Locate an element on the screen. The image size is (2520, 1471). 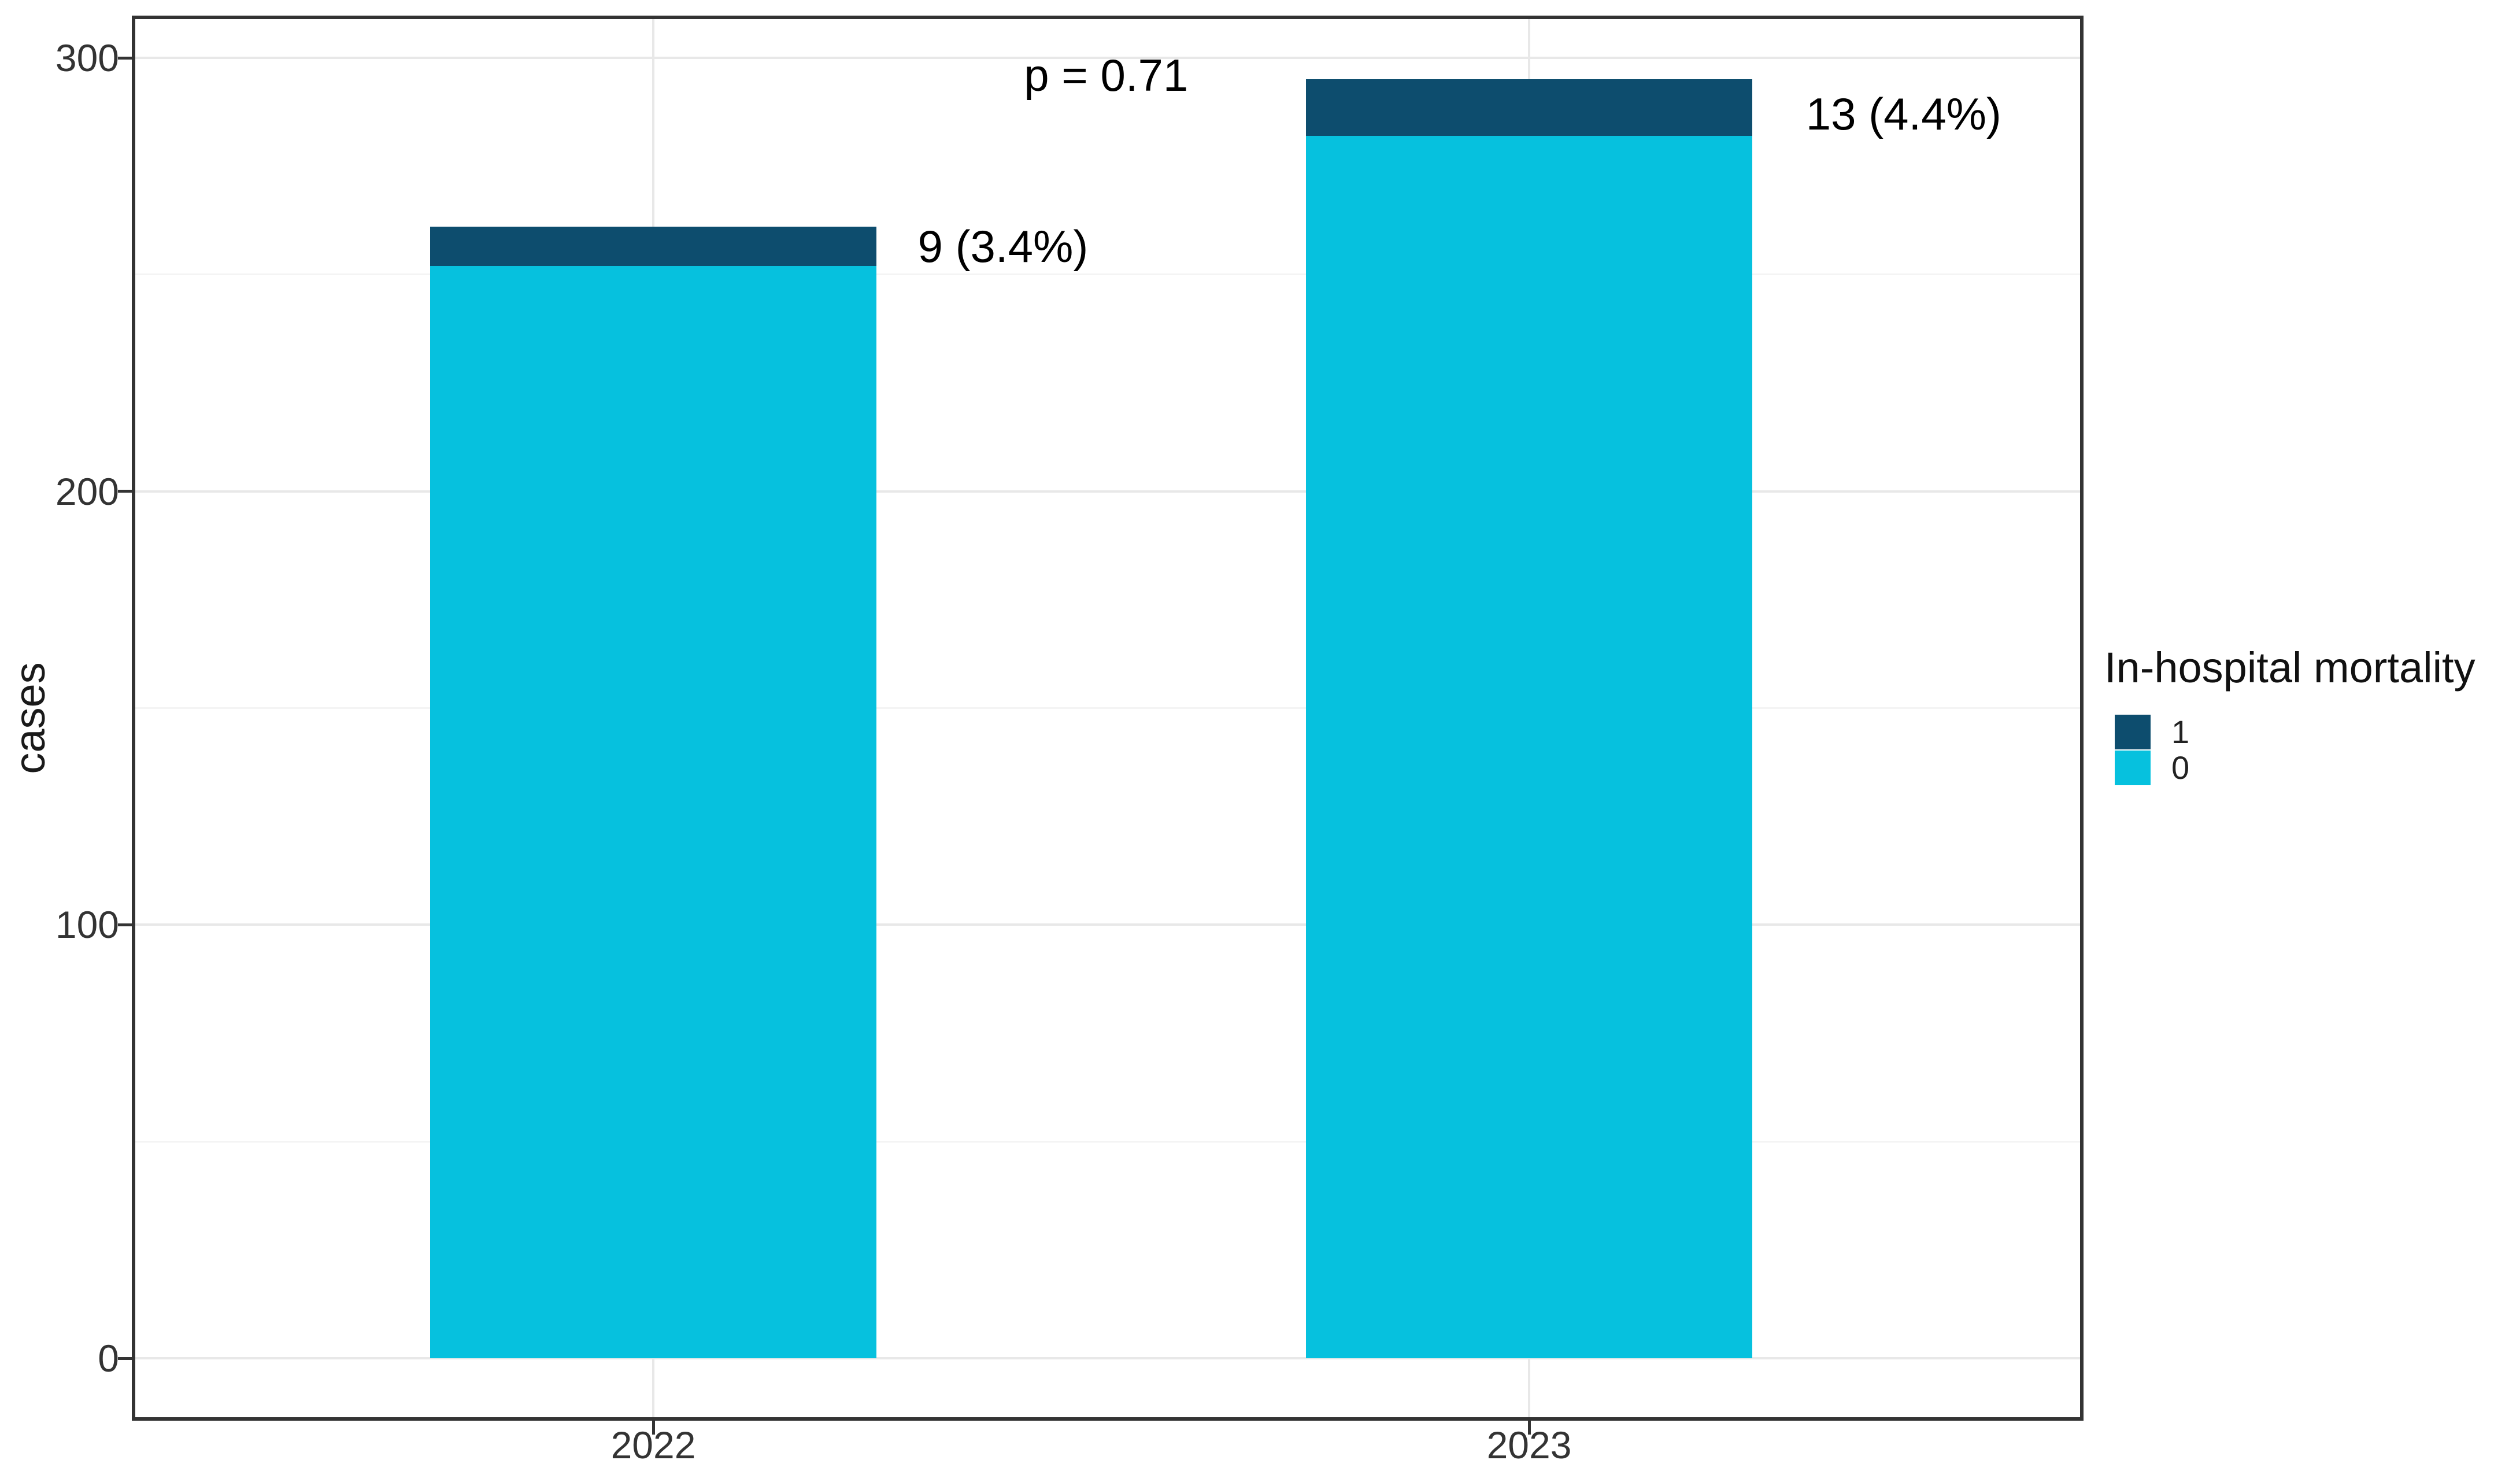
x-tick-label-2022: 2022 is located at coordinates (653, 1445).